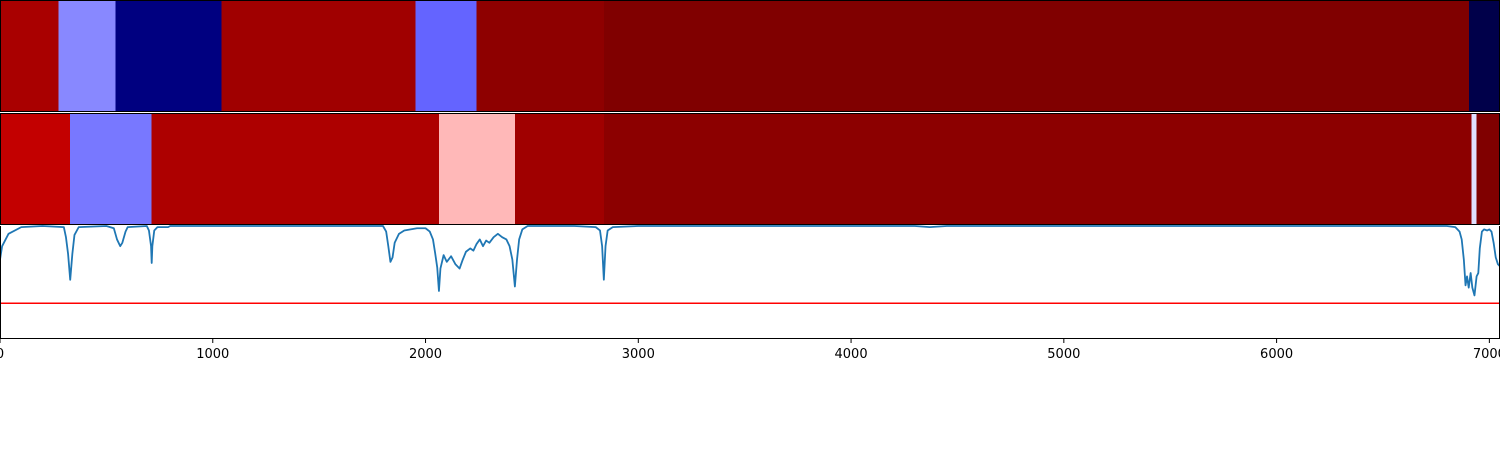 The height and width of the screenshot is (450, 1500). I want to click on x-tick-label: 3000, so click(638, 354).